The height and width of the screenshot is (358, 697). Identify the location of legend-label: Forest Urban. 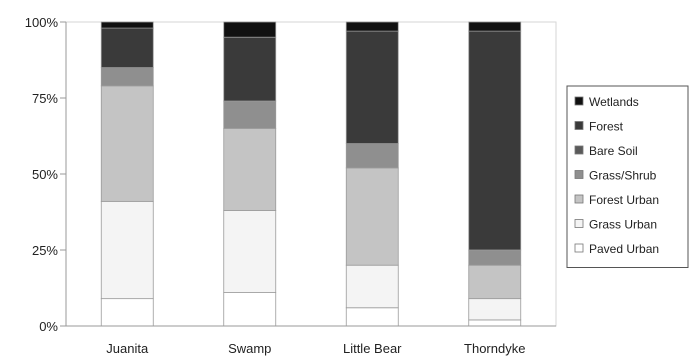
(624, 200).